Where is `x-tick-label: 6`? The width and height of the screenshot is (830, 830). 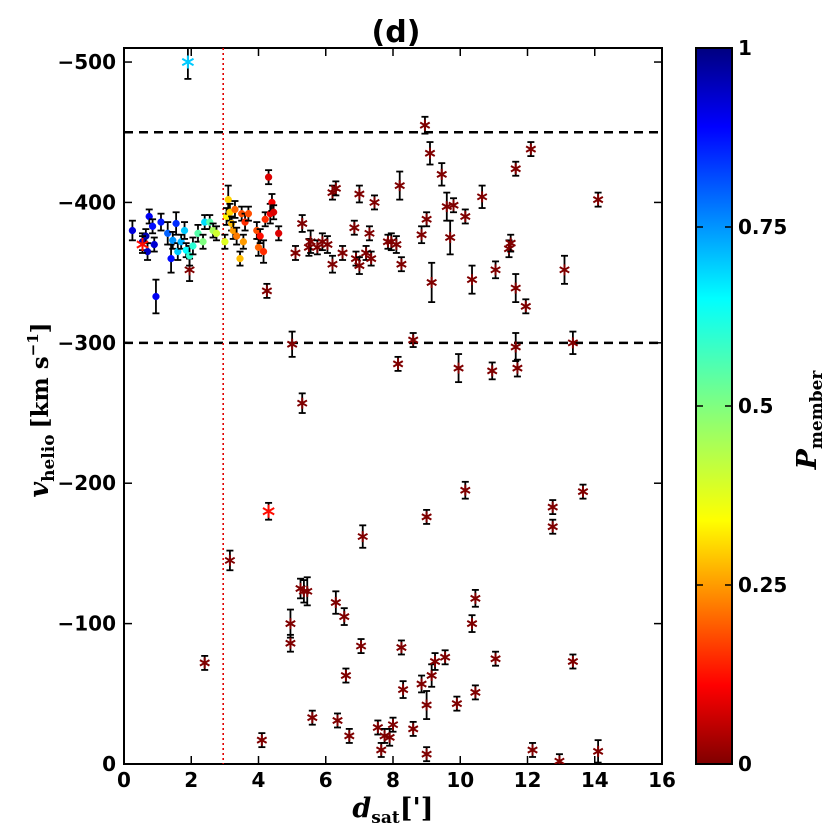
x-tick-label: 6 is located at coordinates (326, 780).